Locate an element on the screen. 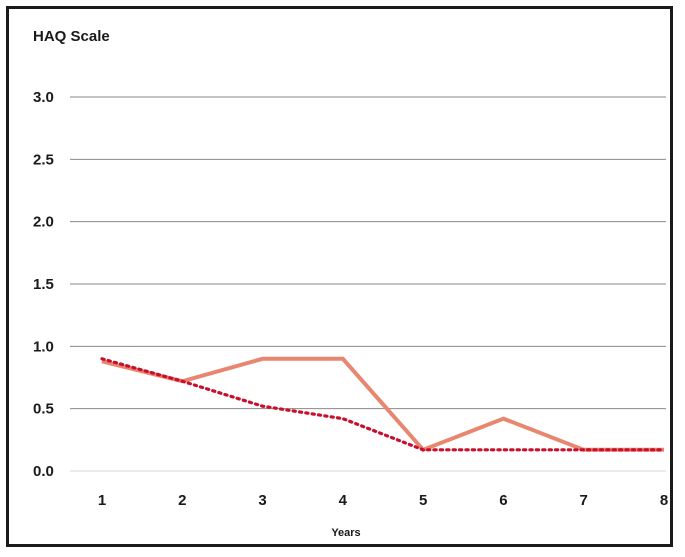 The width and height of the screenshot is (685, 557). x-tick-label: 8 is located at coordinates (664, 500).